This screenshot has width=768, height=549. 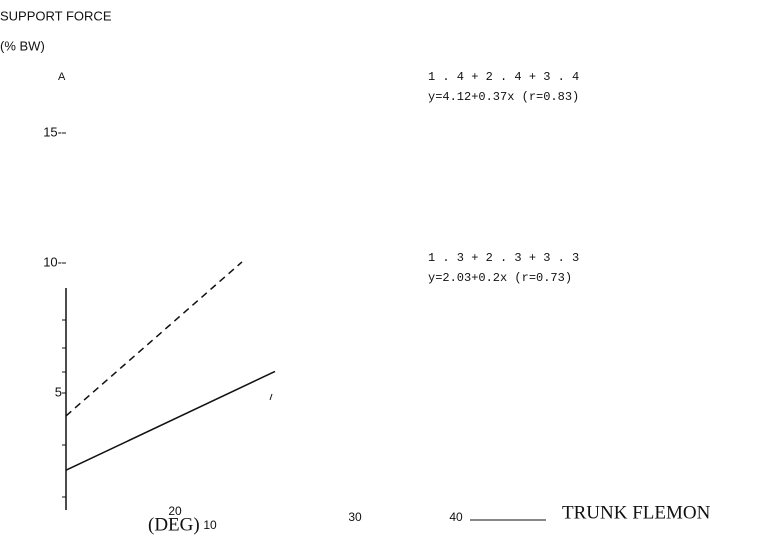 I want to click on equation: y=2.03+0.2x (r=0.73), so click(x=500, y=278).